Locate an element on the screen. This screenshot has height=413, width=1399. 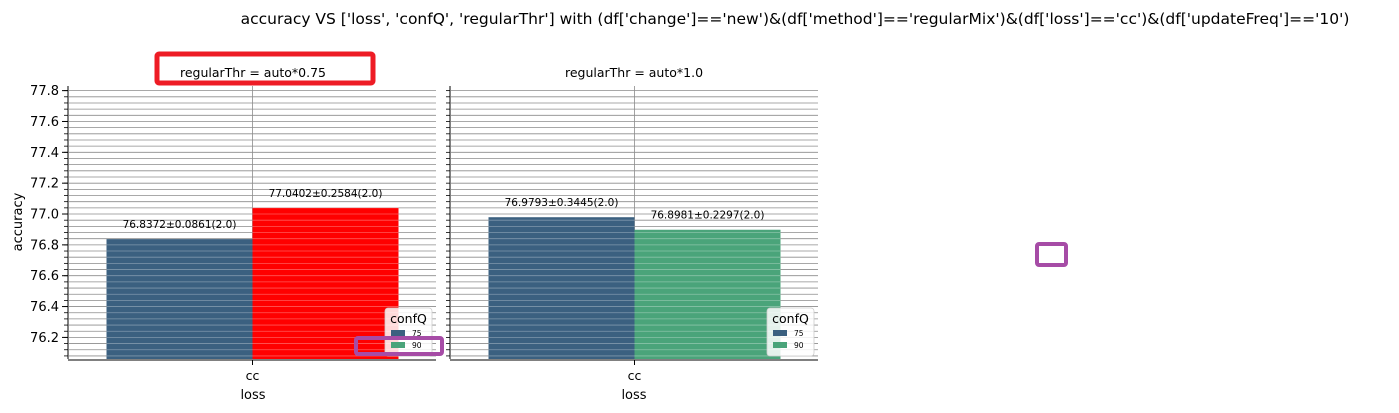
panel-title: regularThr = auto*1.0 is located at coordinates (634, 72).